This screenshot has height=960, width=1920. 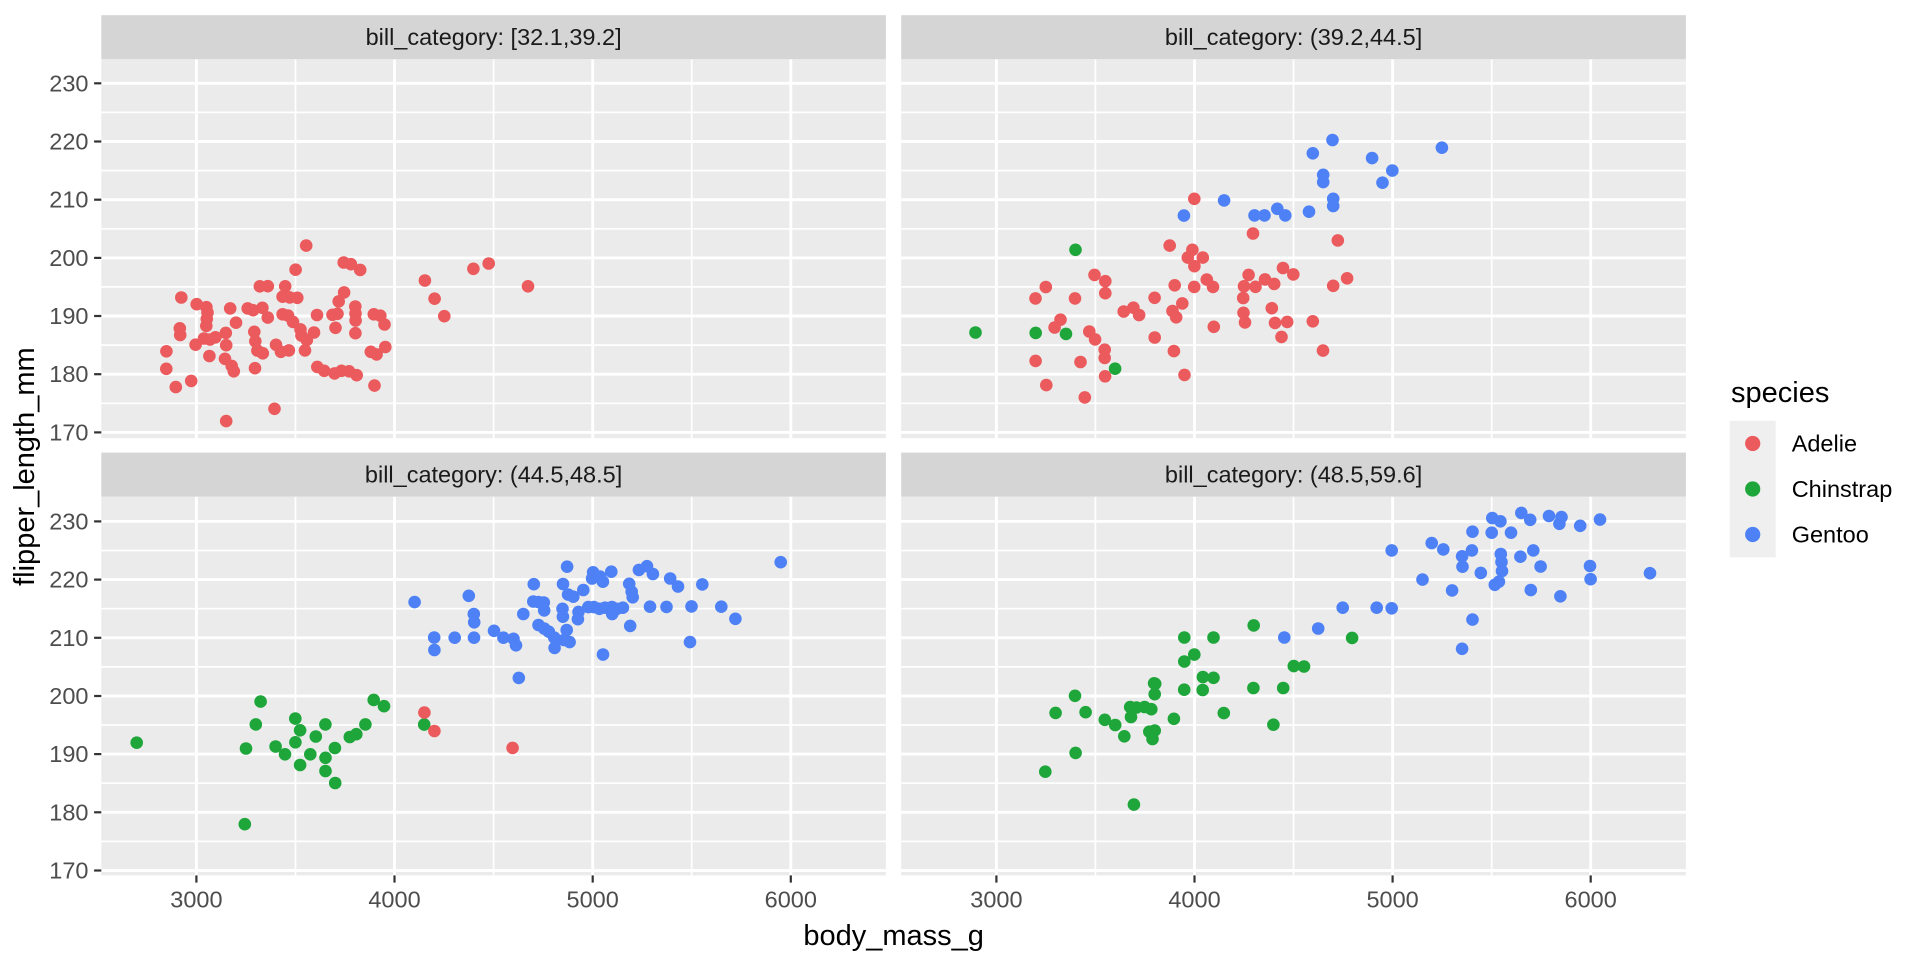 I want to click on svg-text: flipper_length_mm, so click(x=25, y=466).